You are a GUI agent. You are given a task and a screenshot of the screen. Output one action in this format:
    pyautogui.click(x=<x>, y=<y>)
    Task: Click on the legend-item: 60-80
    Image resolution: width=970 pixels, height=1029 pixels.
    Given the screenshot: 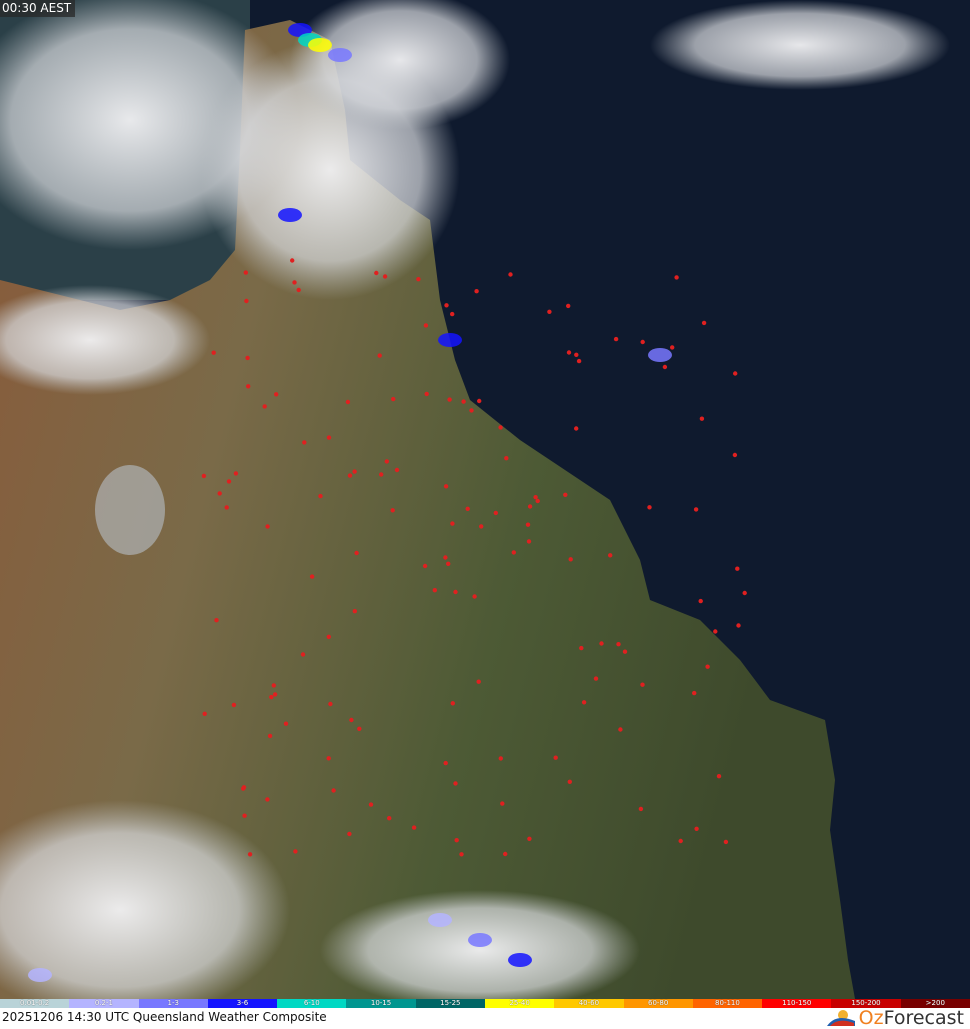 What is the action you would take?
    pyautogui.click(x=658, y=1003)
    